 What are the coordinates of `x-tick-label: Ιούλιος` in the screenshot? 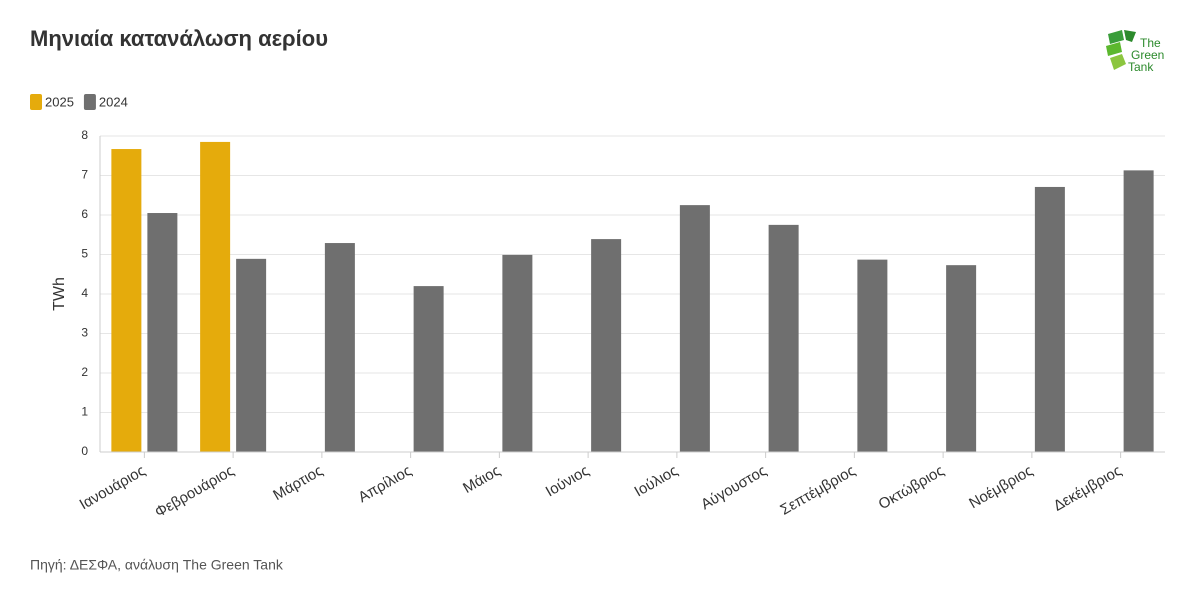 It's located at (656, 481).